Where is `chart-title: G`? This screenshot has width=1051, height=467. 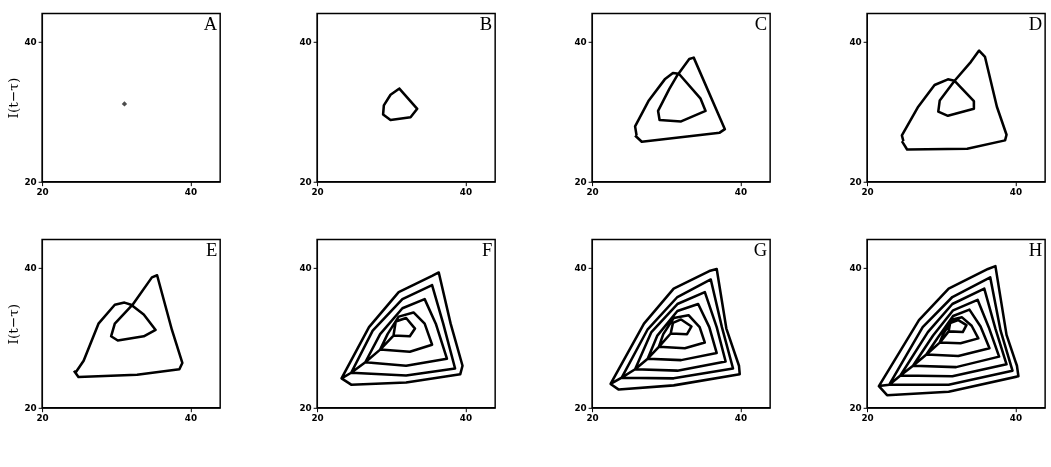
chart-title: G is located at coordinates (760, 250).